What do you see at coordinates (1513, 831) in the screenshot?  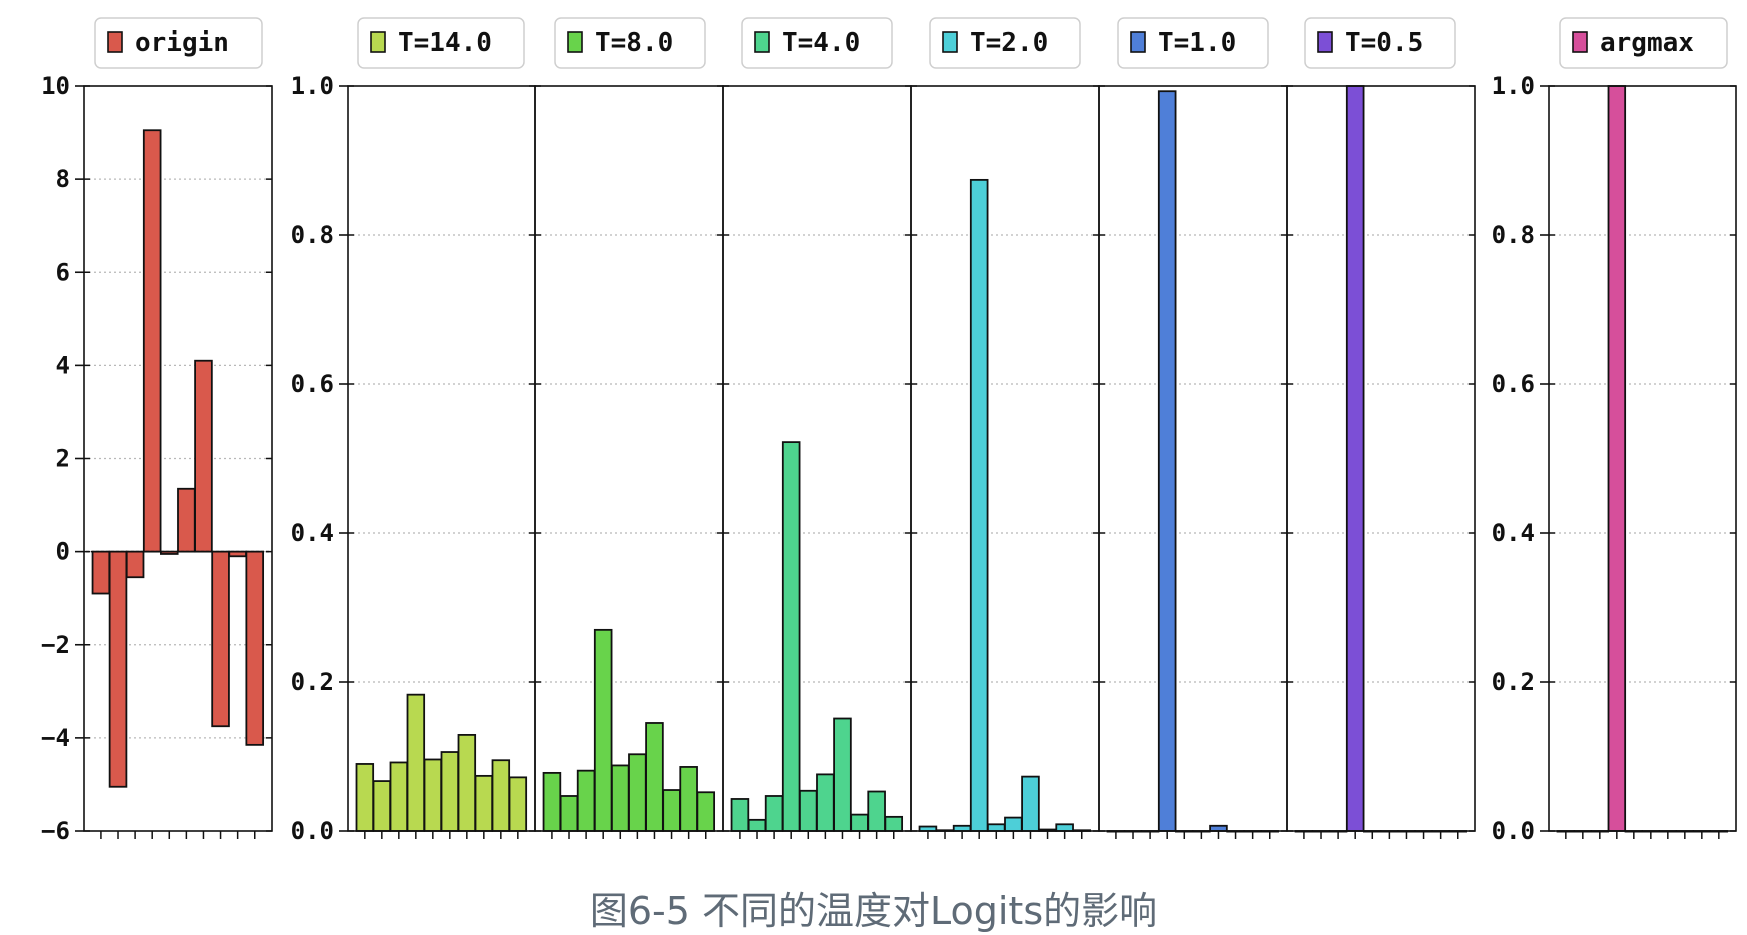 I see `y-tick-label-8-1: 0.0` at bounding box center [1513, 831].